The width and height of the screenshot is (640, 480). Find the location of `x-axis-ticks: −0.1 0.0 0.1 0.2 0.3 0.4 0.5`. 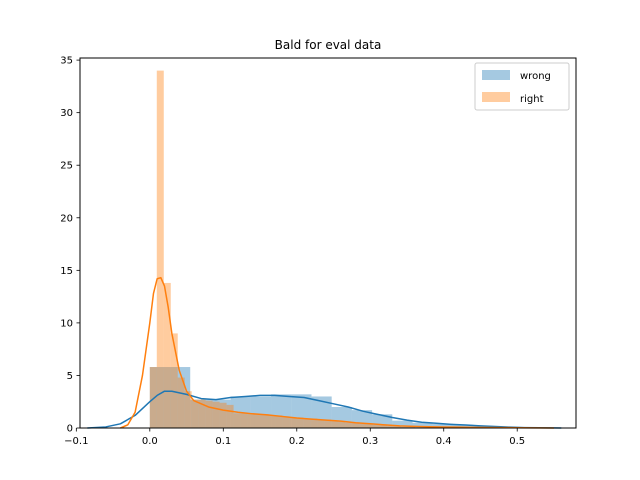

x-axis-ticks: −0.1 0.0 0.1 0.2 0.3 0.4 0.5 is located at coordinates (294, 437).